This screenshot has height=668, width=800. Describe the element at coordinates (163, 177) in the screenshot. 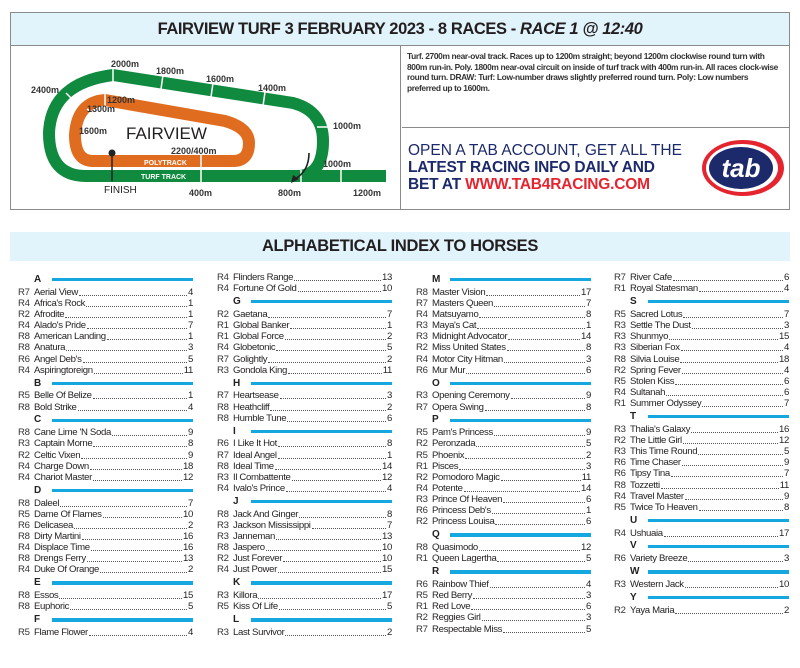

I see `turf-track-label: TURF TRACK` at that location.